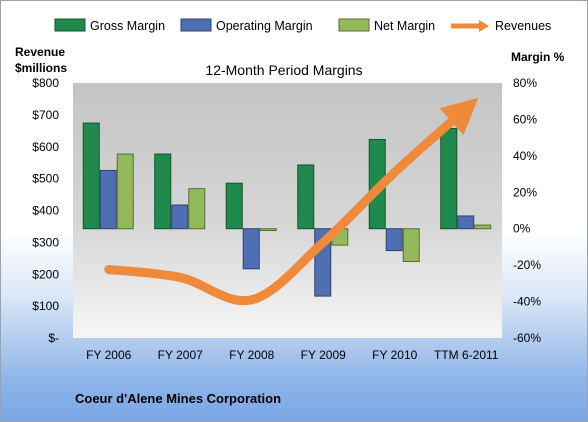 This screenshot has height=422, width=588. What do you see at coordinates (40, 52) in the screenshot?
I see `left-axis-label-line1: Revenue` at bounding box center [40, 52].